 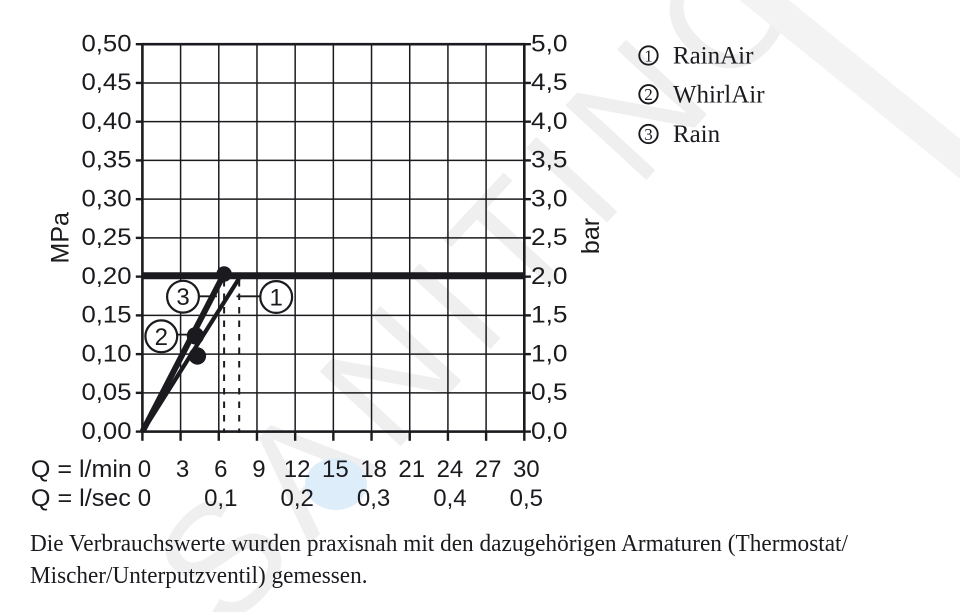 I want to click on svg-text: 0,10, so click(x=107, y=353).